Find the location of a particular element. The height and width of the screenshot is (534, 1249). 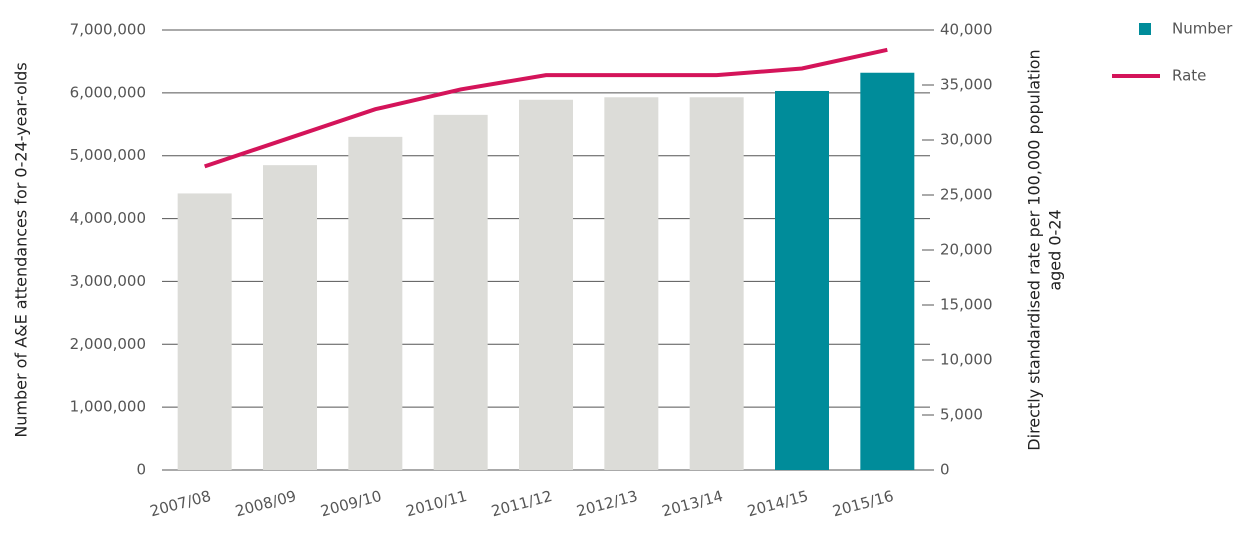

y2-tick-label: 15,000 is located at coordinates (966, 305).